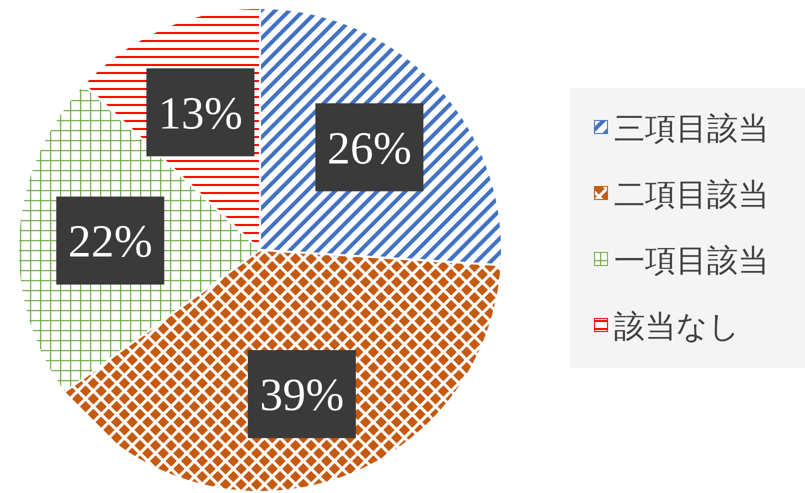  I want to click on legend-label: 一項目該当, so click(691, 260).